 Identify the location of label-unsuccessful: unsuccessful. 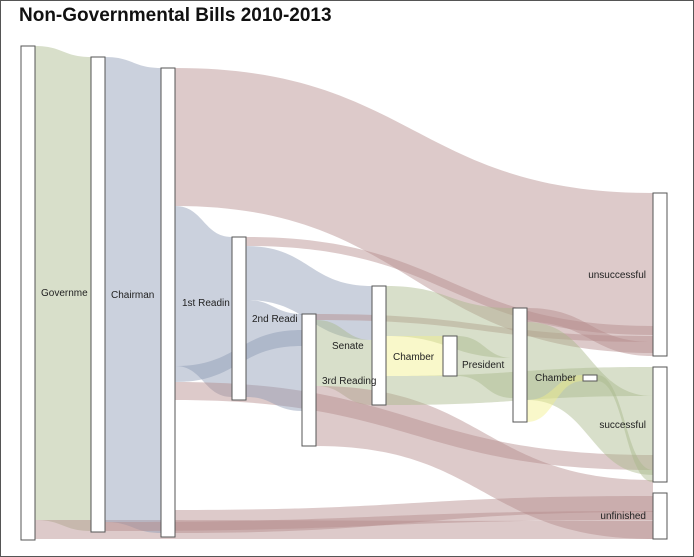
(617, 275).